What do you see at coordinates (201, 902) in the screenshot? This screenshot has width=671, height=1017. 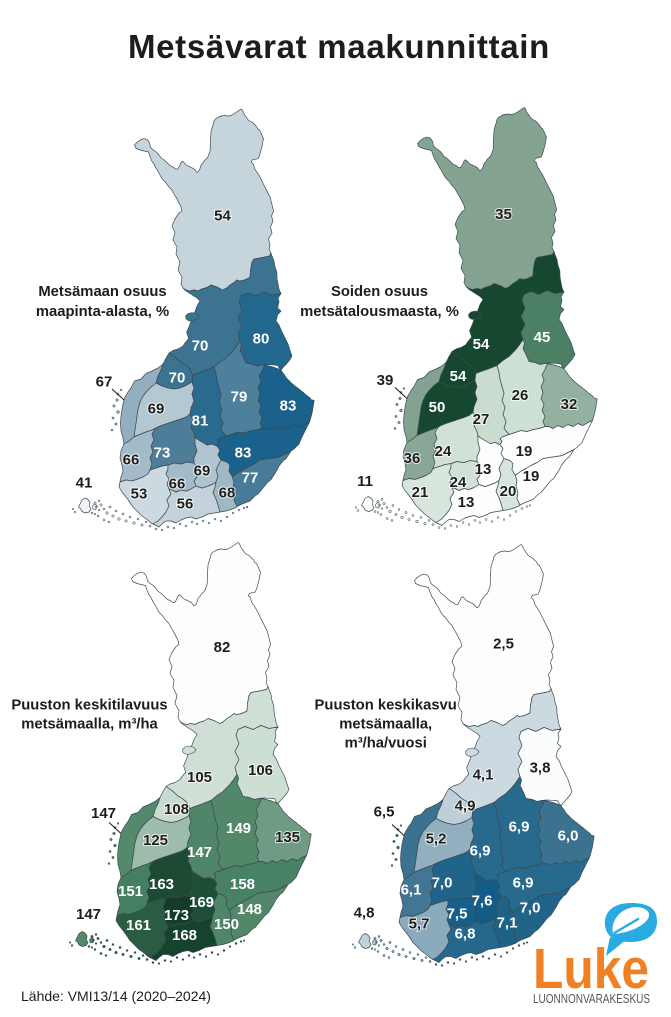 I see `svg-text: 169` at bounding box center [201, 902].